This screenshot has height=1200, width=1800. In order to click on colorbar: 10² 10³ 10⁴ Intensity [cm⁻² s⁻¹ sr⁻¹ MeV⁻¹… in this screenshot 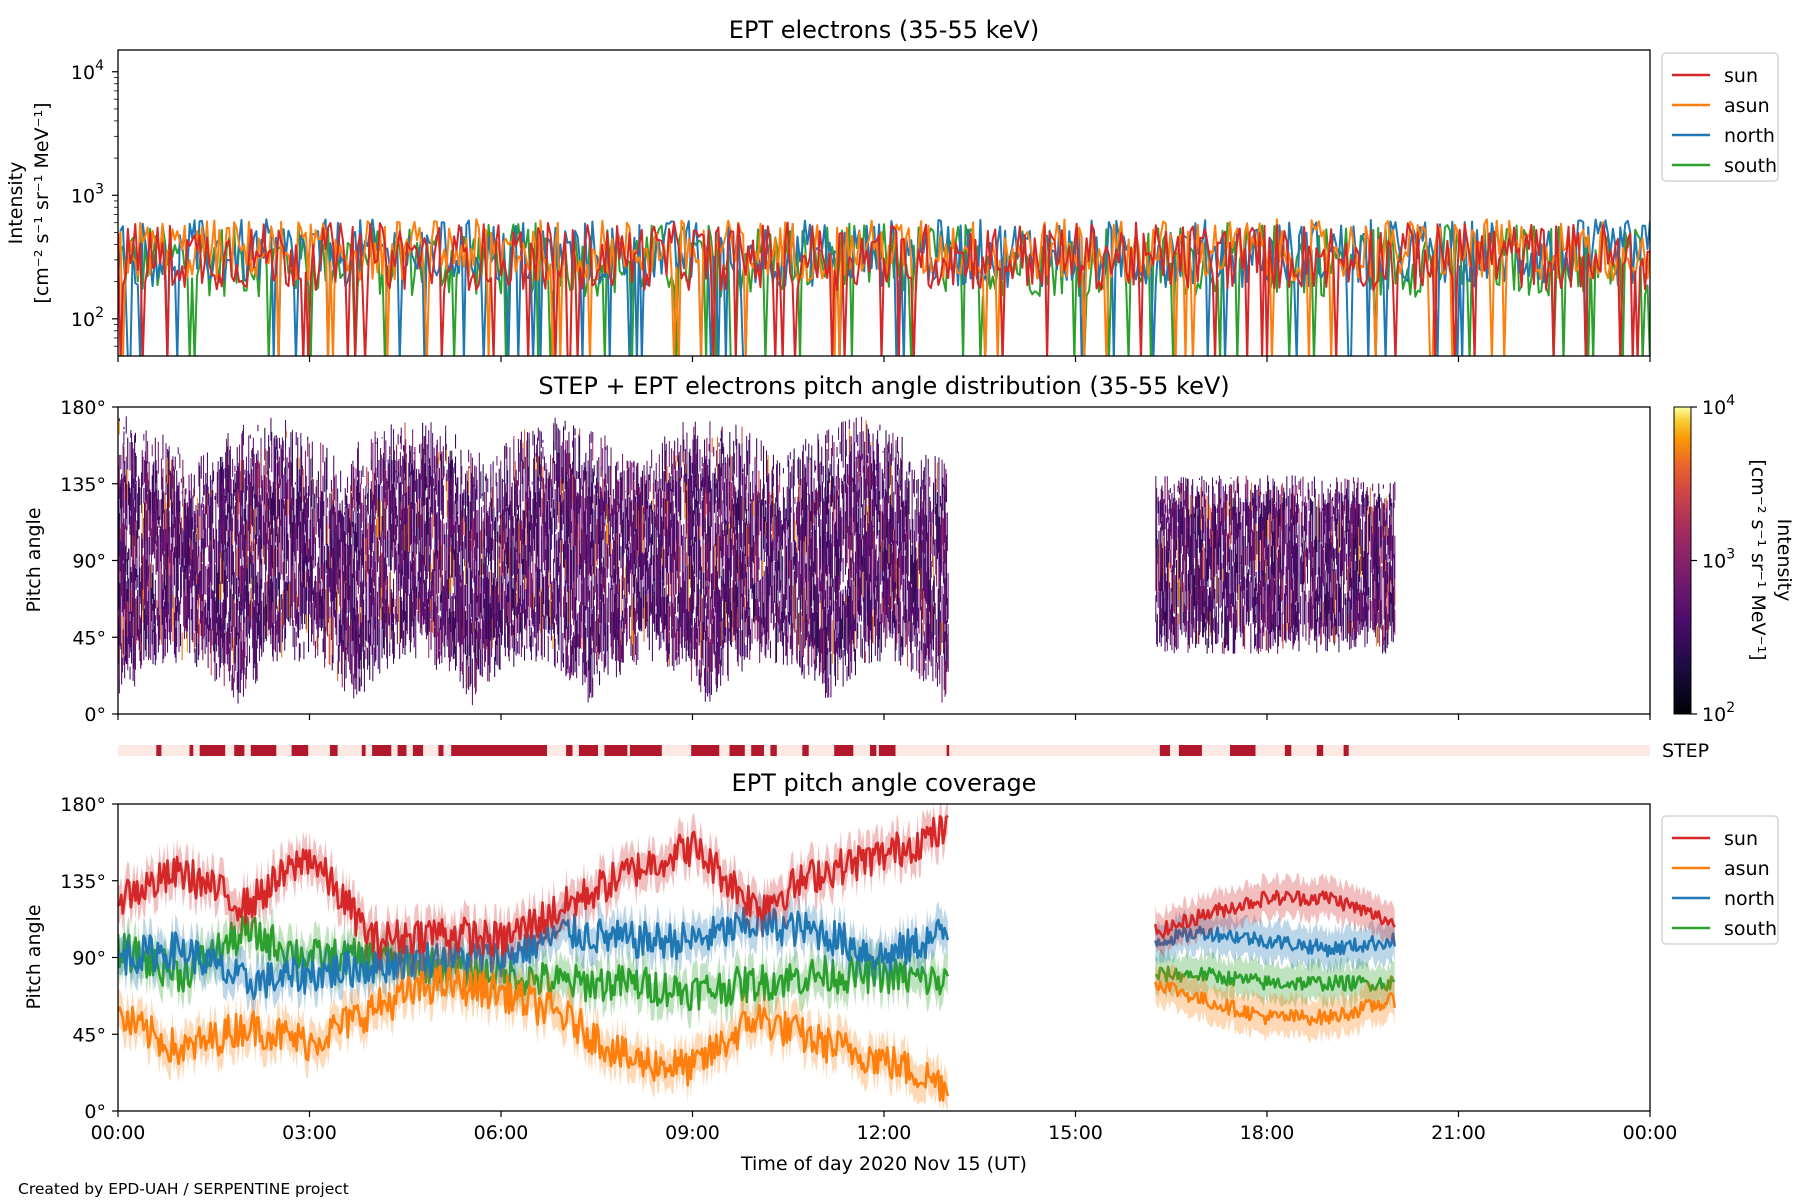, I will do `click(1734, 559)`.